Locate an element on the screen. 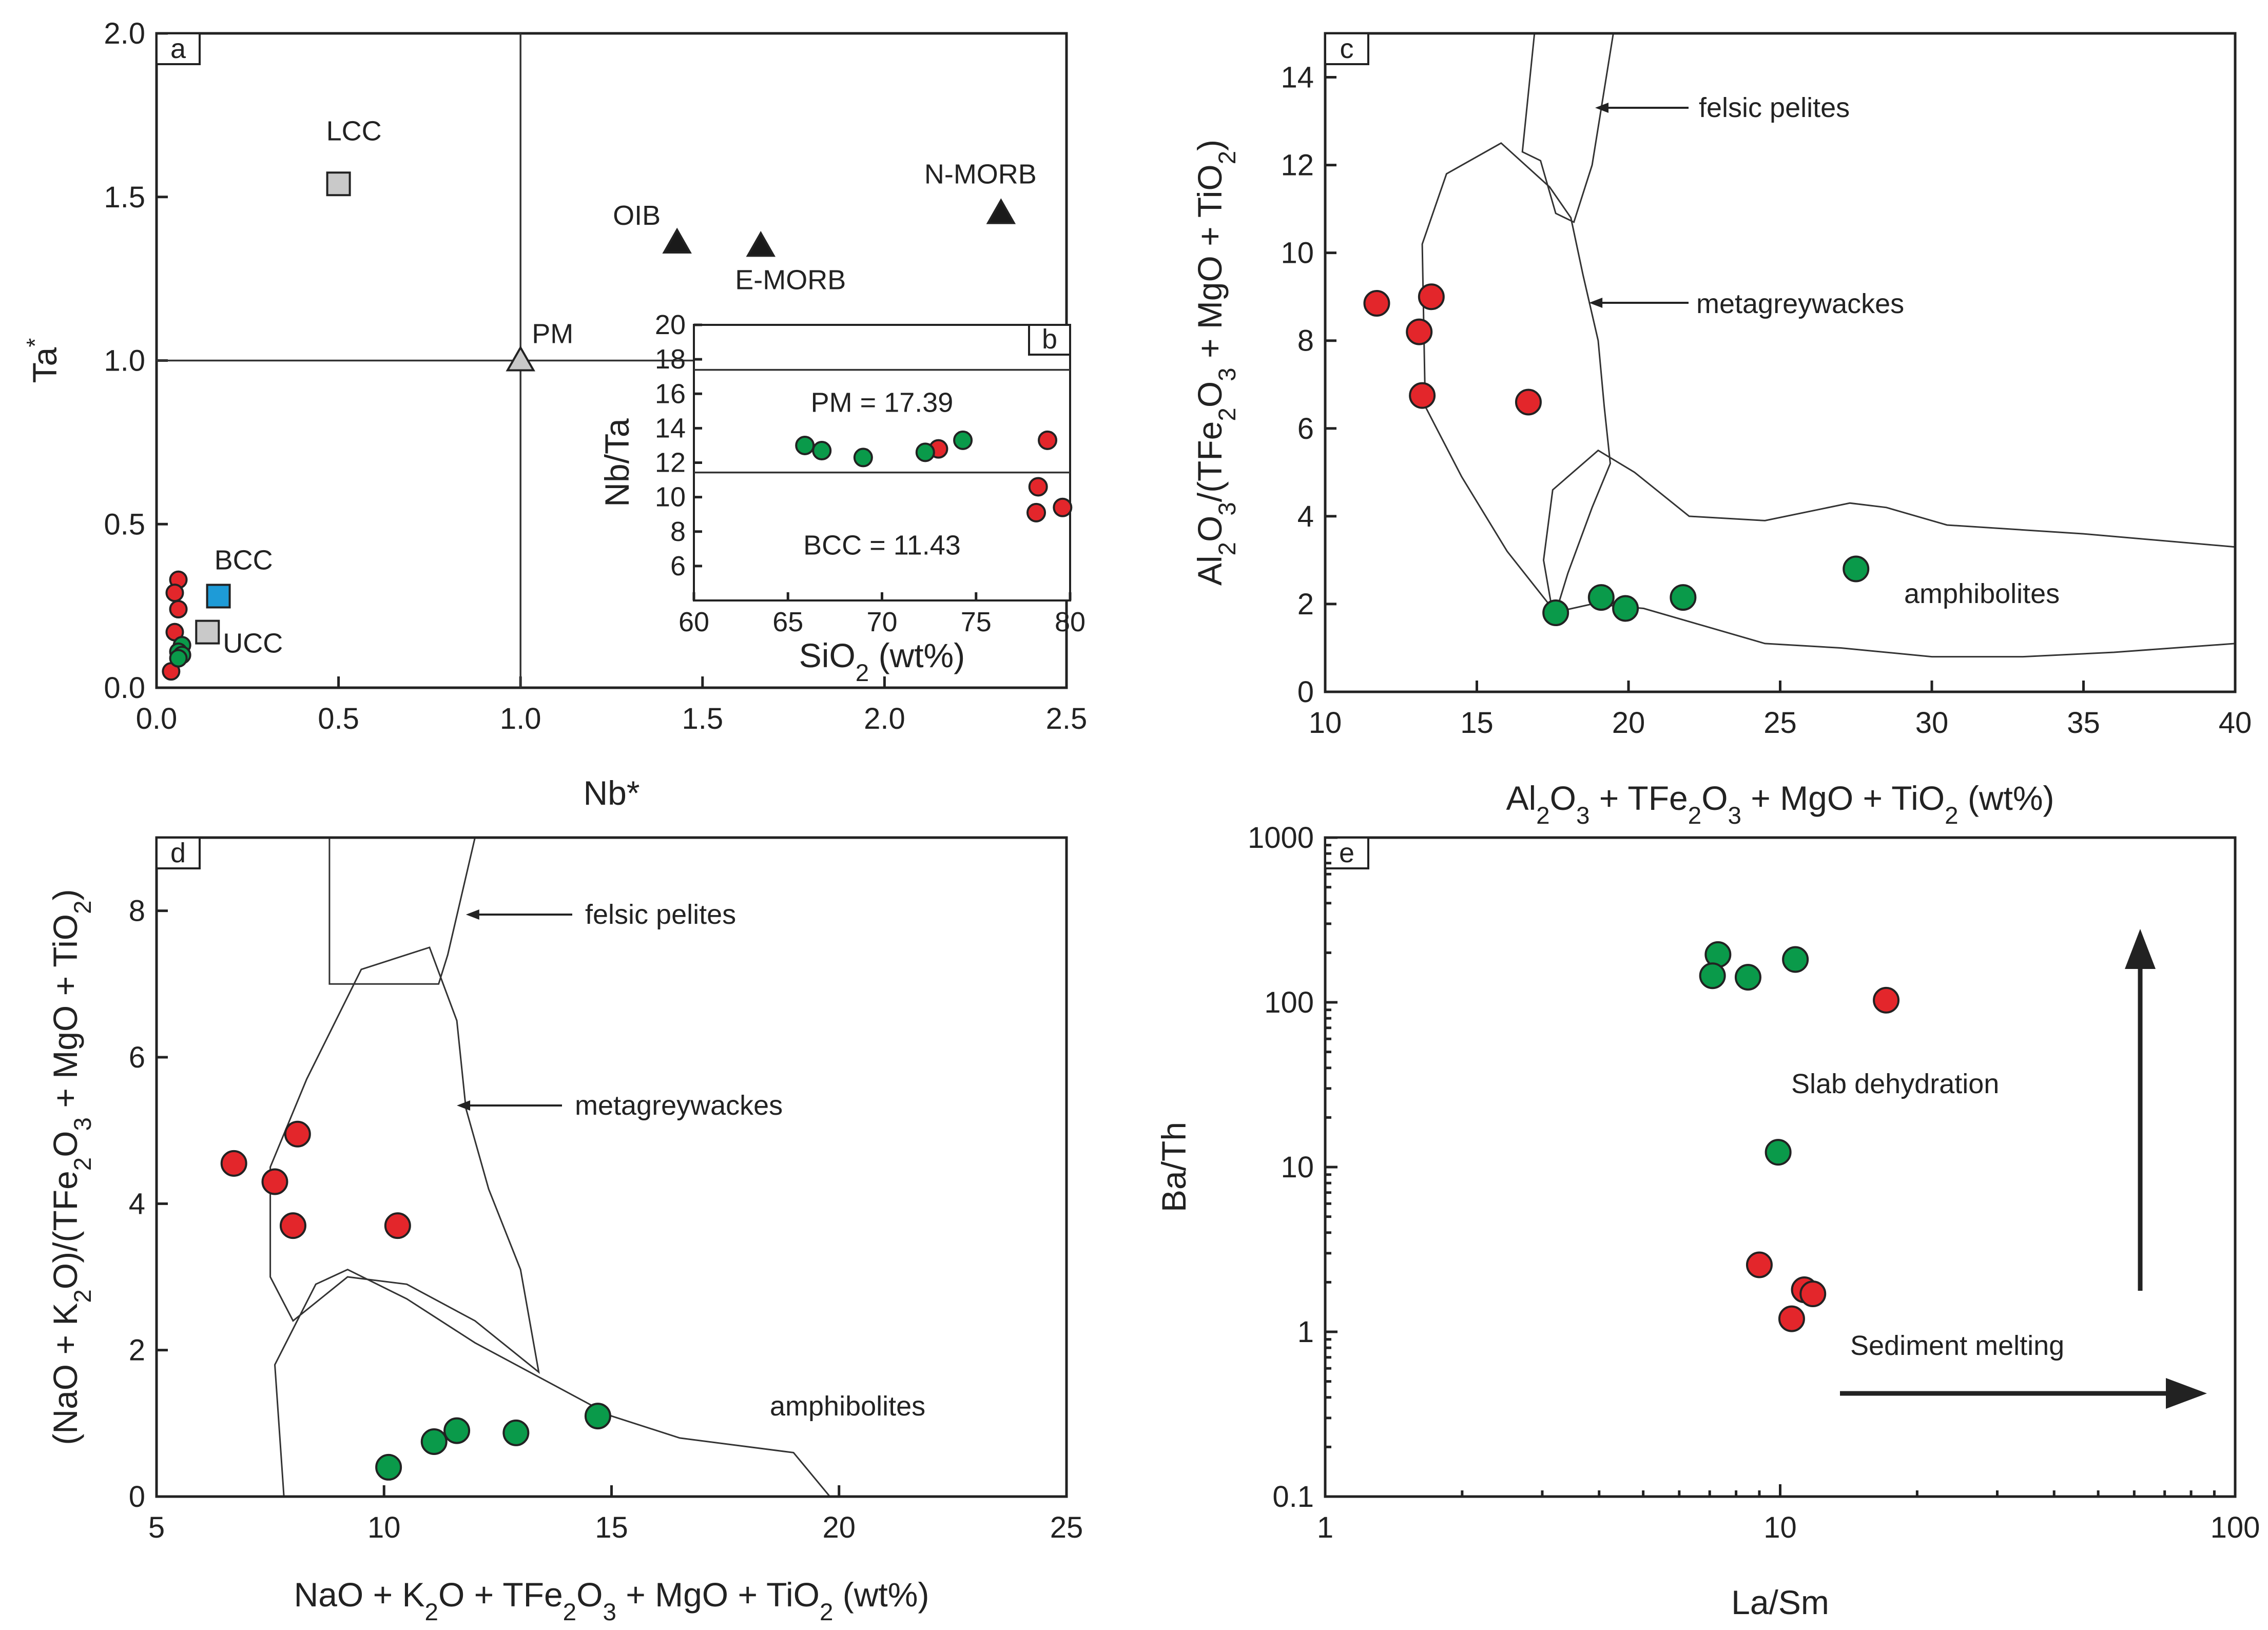 The image size is (2268, 1630). field-felsic-pelites is located at coordinates (1567, 128).